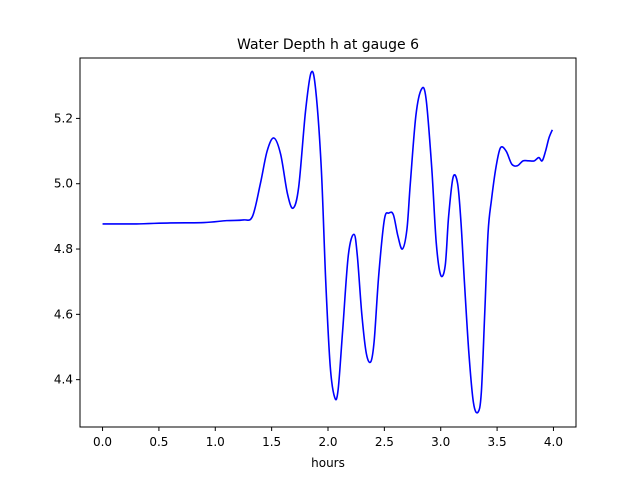 The width and height of the screenshot is (640, 480). What do you see at coordinates (63, 118) in the screenshot?
I see `y-tick-label: 5.2` at bounding box center [63, 118].